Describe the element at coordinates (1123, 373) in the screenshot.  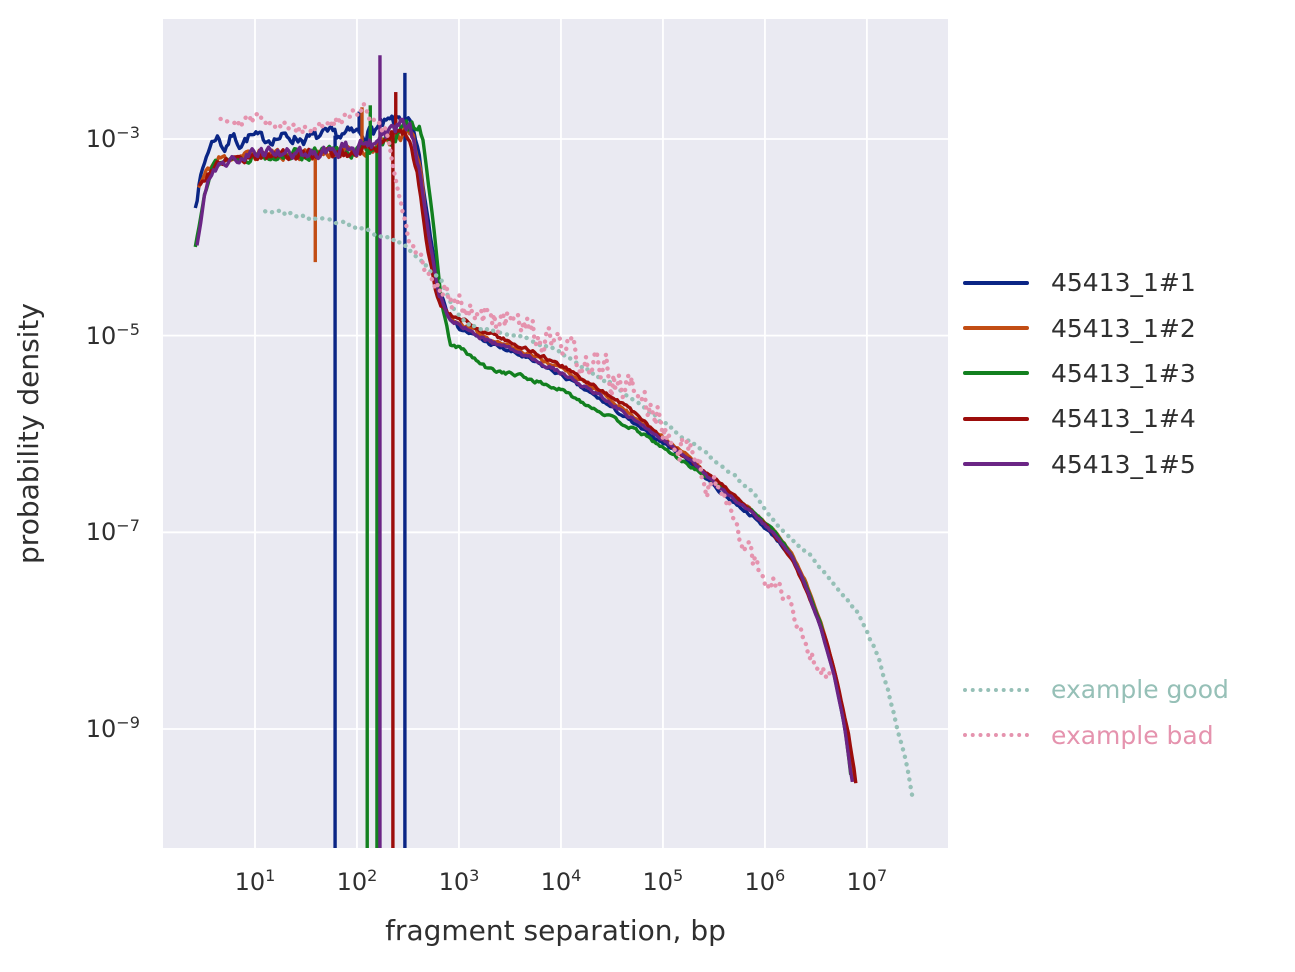
I see `legend-label: 45413_1#3` at that location.